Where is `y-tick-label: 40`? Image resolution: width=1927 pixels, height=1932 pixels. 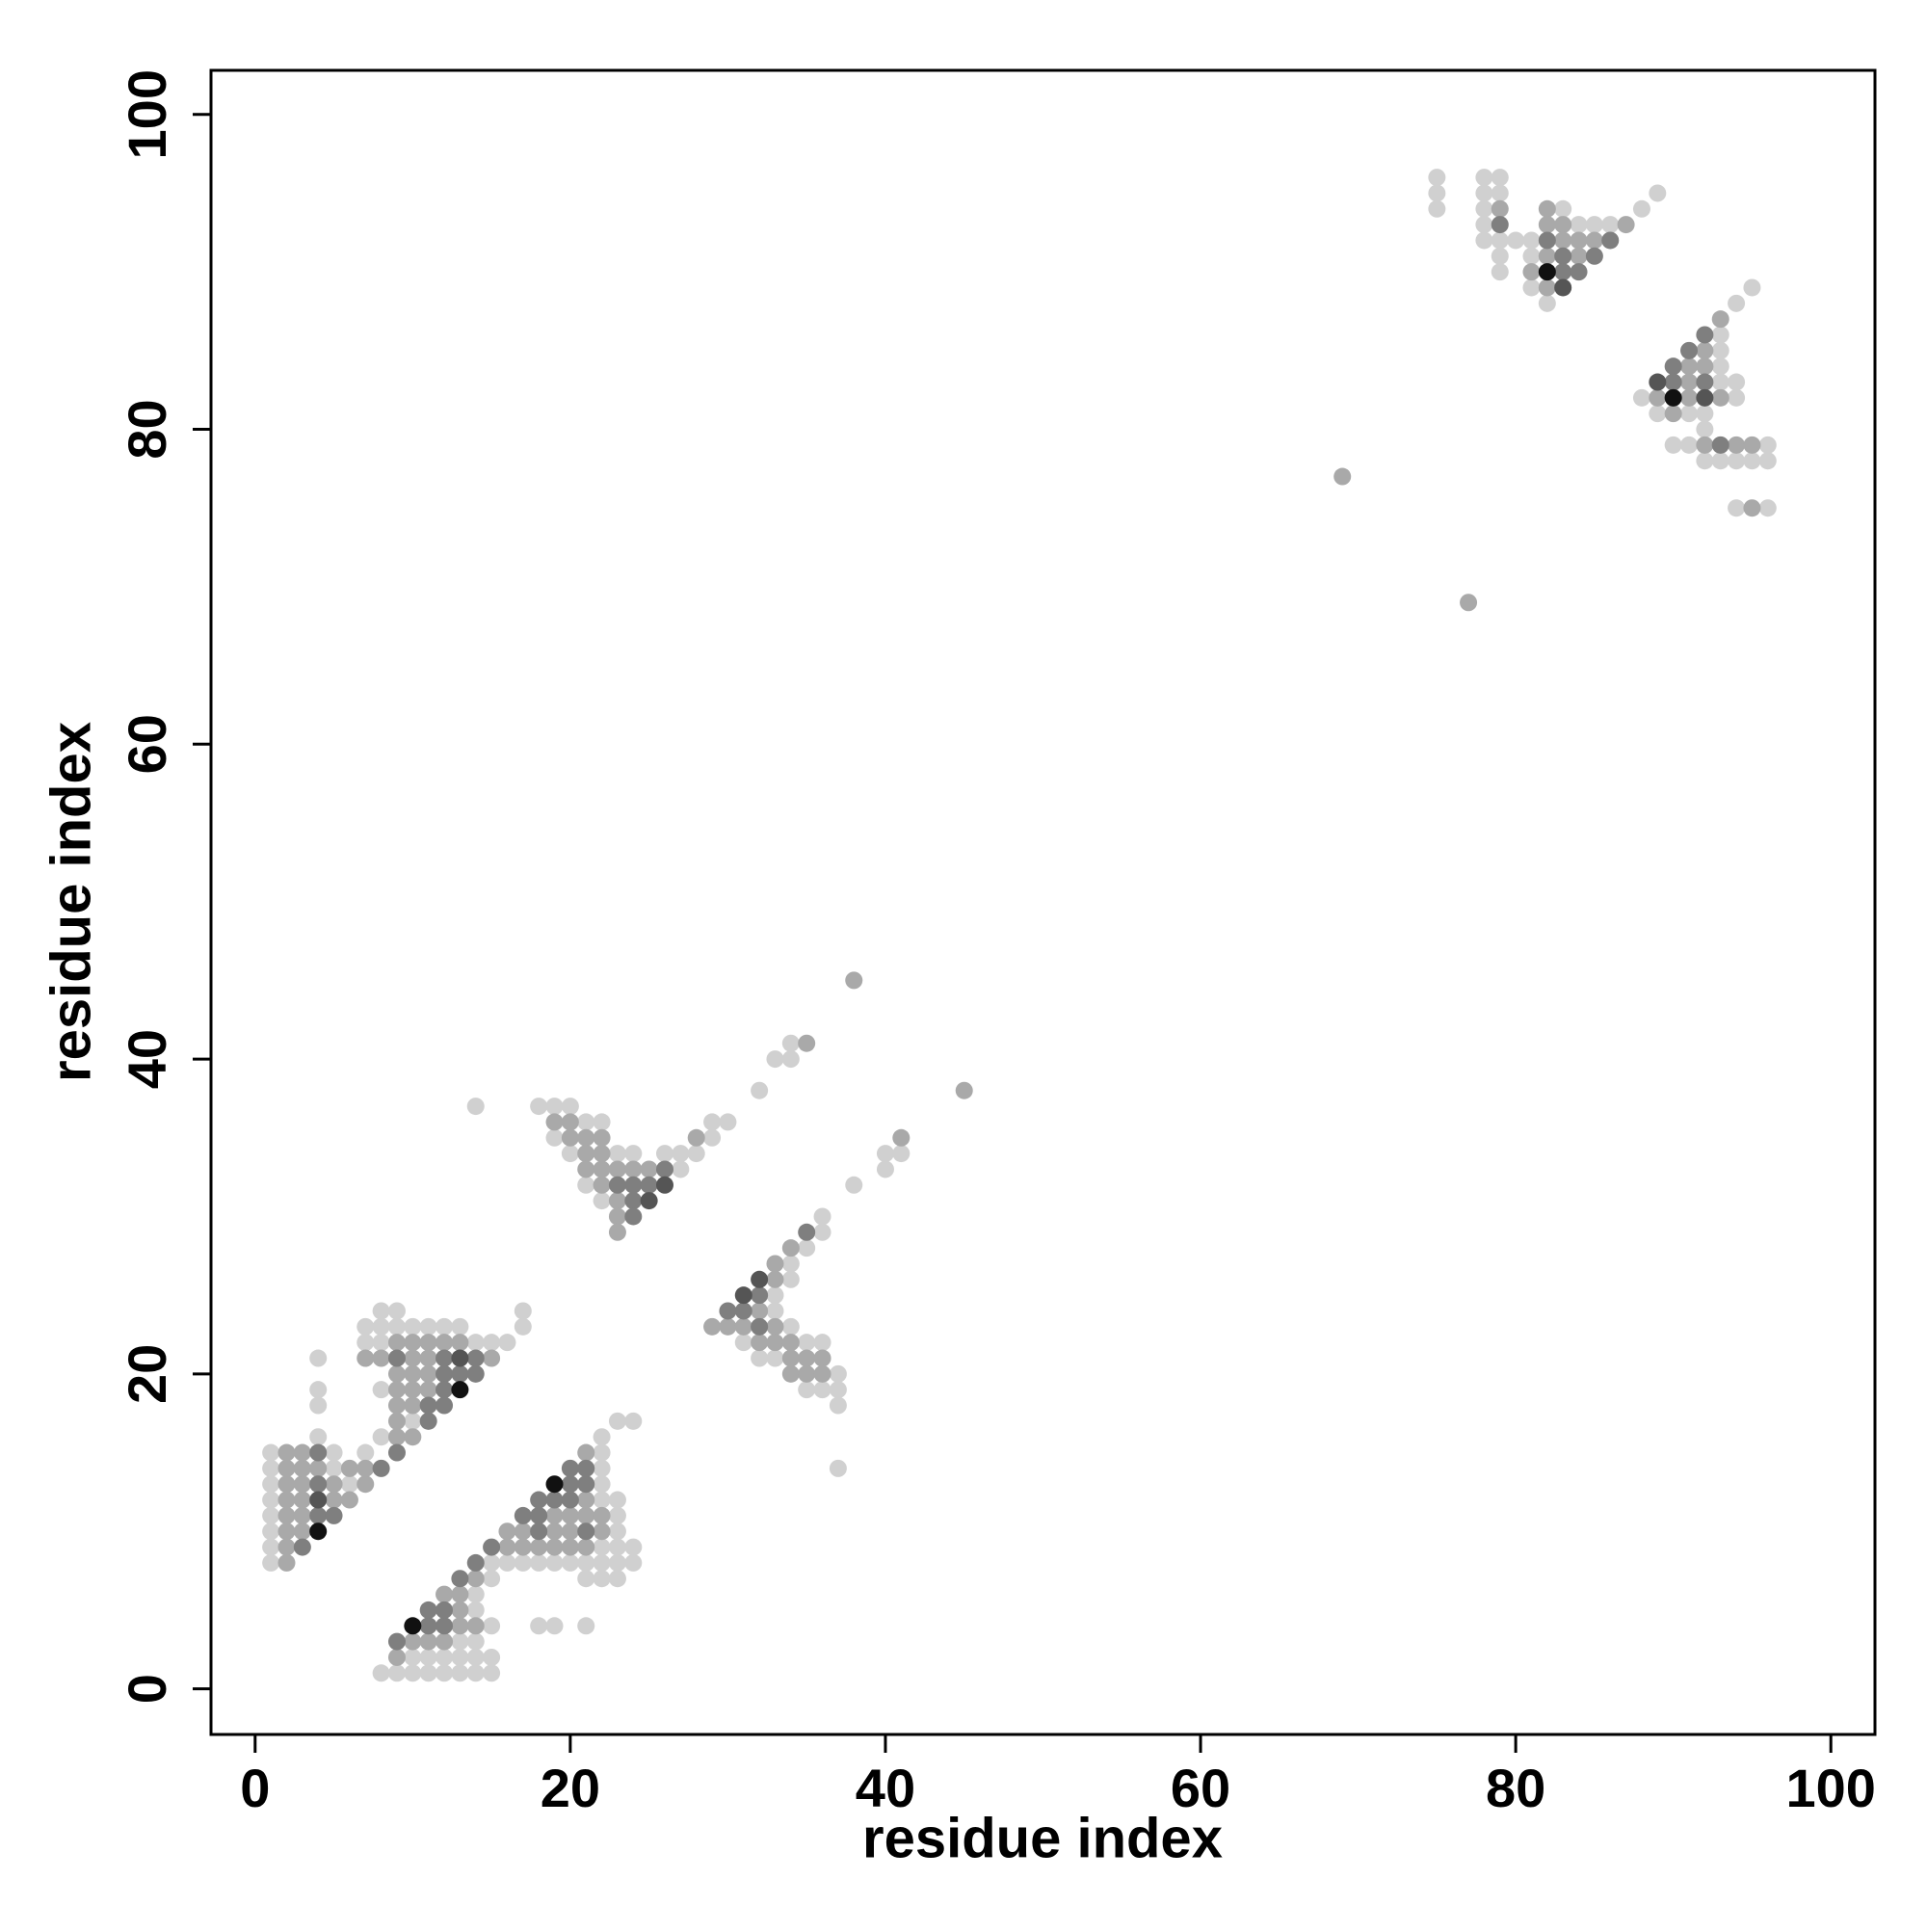
y-tick-label: 40 is located at coordinates (147, 1059).